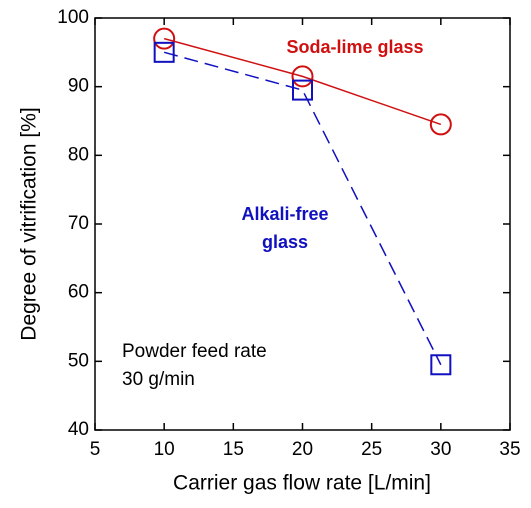 The width and height of the screenshot is (531, 508). Describe the element at coordinates (78, 154) in the screenshot. I see `y-tick-label: 80` at that location.